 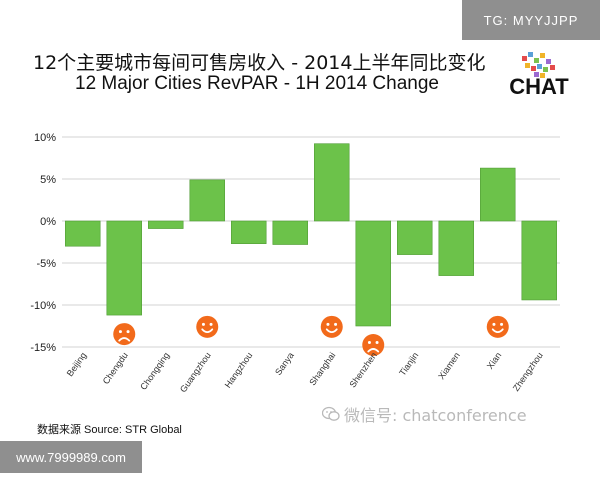 What do you see at coordinates (362, 369) in the screenshot?
I see `x-tick-label: Shenzhen` at bounding box center [362, 369].